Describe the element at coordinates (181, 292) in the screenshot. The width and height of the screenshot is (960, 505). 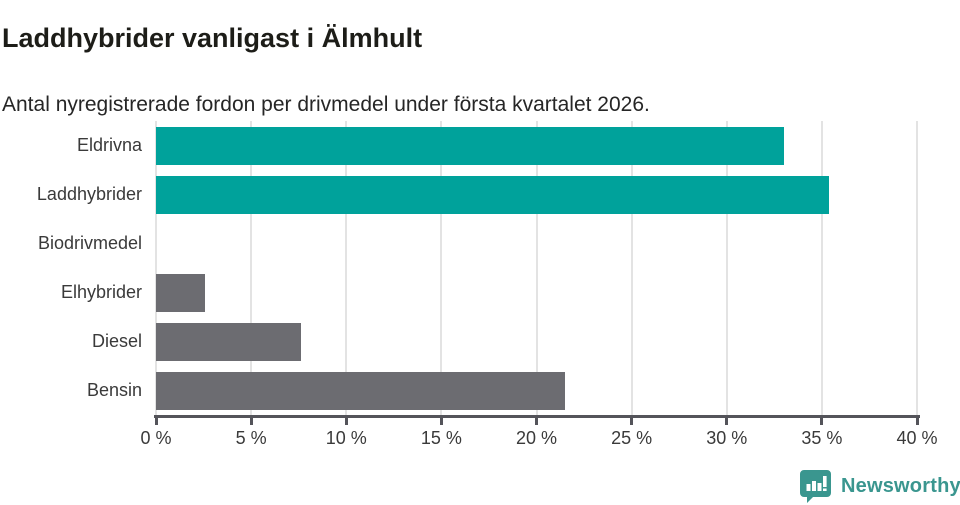
I see `bar-elhybrider` at that location.